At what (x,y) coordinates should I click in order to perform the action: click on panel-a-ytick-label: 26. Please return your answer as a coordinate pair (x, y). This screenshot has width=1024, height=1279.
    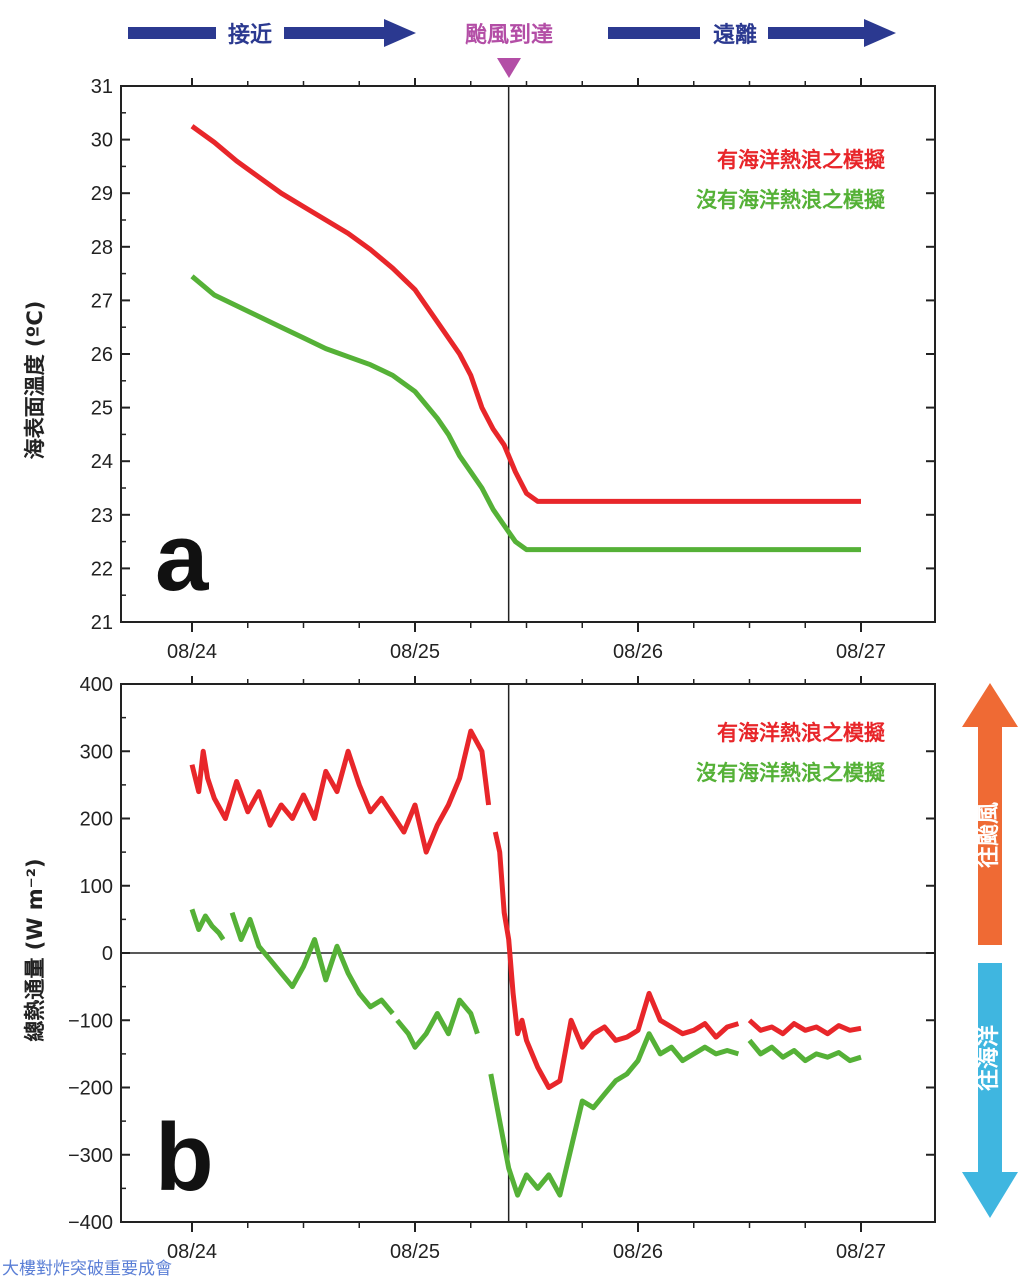
    Looking at the image, I should click on (102, 355).